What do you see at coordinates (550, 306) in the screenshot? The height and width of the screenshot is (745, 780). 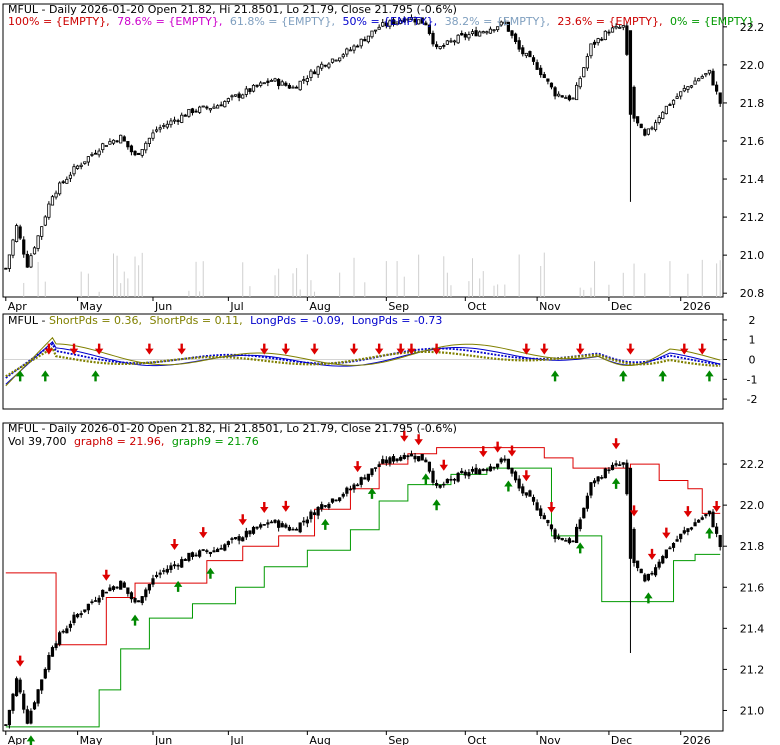 I see `x-tick-label: Nov` at bounding box center [550, 306].